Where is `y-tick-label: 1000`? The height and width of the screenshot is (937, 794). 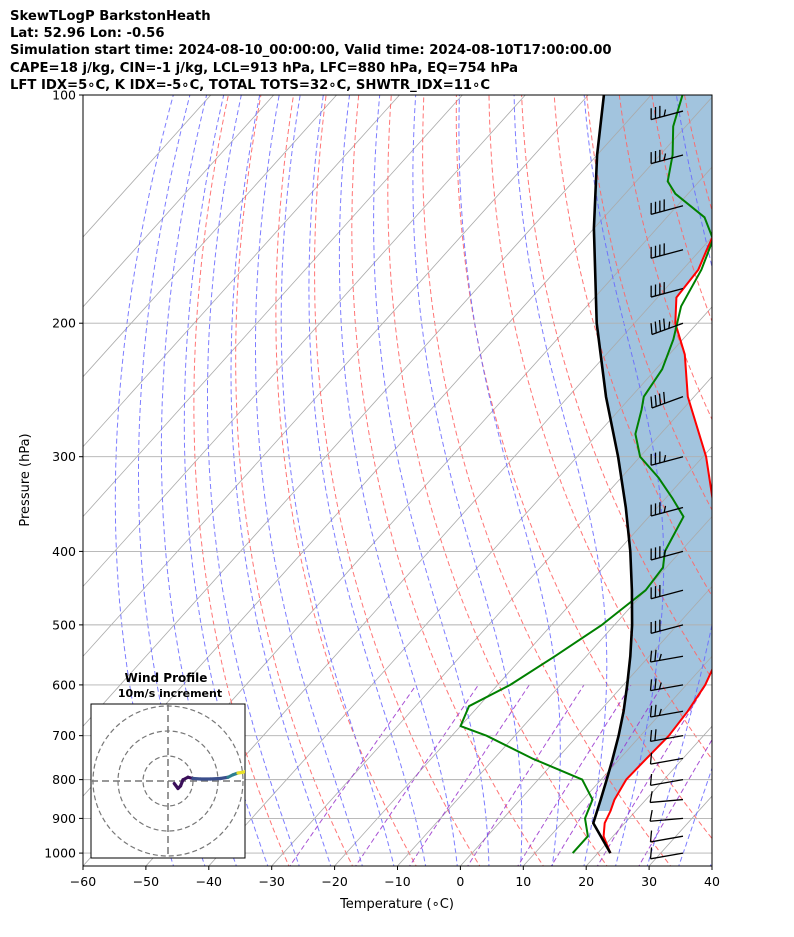
y-tick-label: 1000 is located at coordinates (60, 853).